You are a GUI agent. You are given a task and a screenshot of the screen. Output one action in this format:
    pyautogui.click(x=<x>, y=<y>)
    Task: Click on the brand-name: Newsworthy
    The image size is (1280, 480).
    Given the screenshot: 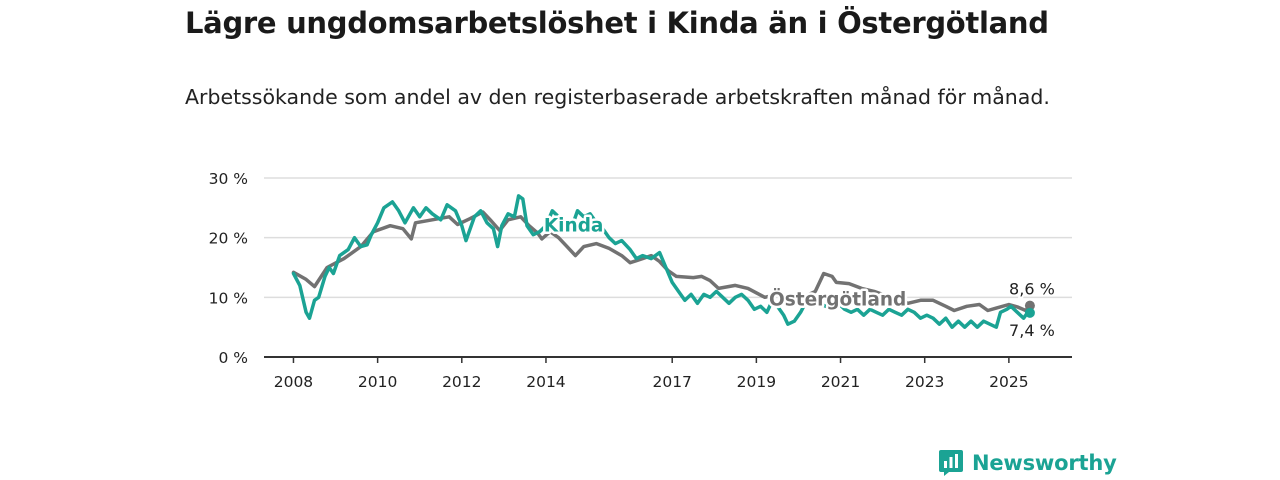 What is the action you would take?
    pyautogui.click(x=1044, y=463)
    